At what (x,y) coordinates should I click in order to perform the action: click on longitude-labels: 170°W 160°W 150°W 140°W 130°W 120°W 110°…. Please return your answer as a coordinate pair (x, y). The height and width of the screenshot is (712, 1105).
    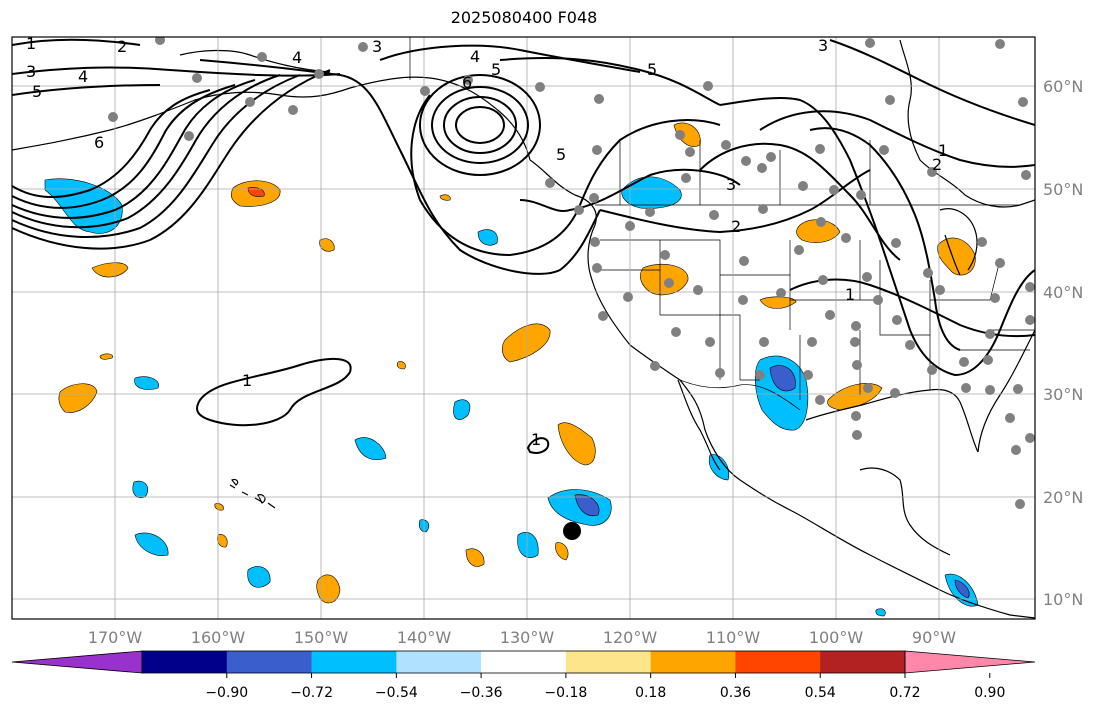
    Looking at the image, I should click on (522, 637).